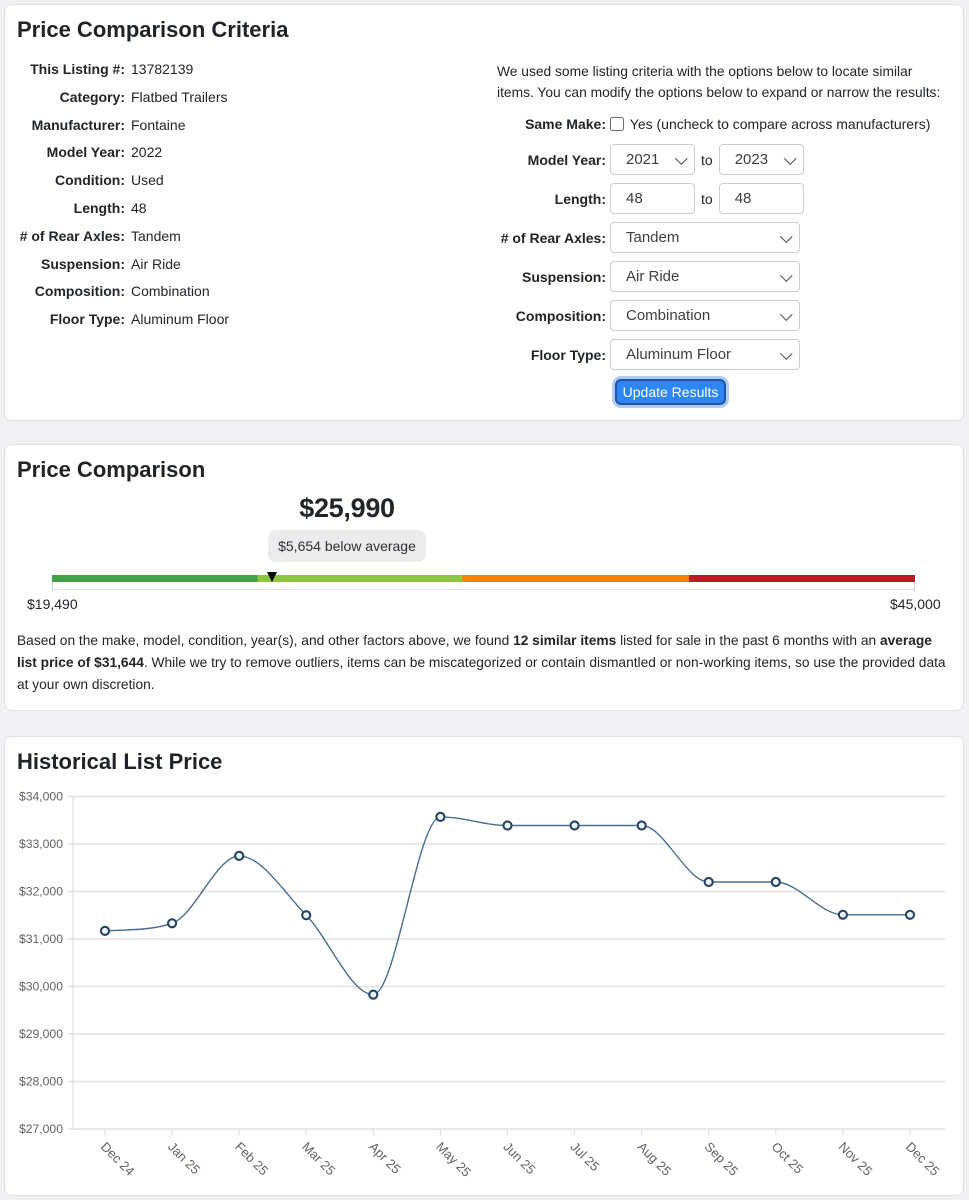 Image resolution: width=969 pixels, height=1200 pixels. Describe the element at coordinates (41, 987) in the screenshot. I see `svg-text: $30,000` at that location.